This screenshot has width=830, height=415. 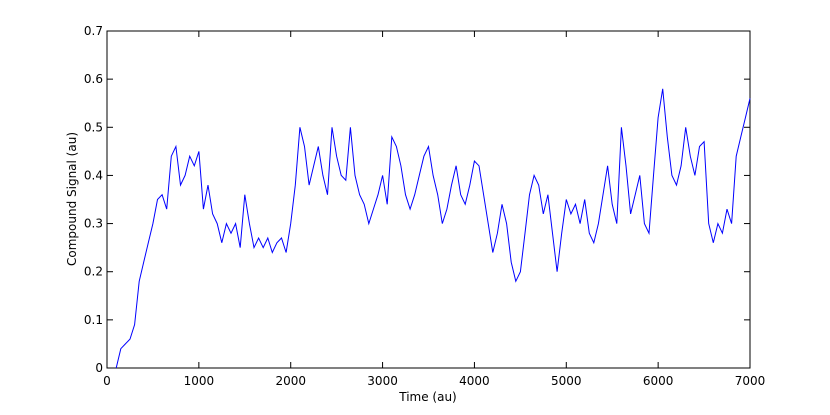 What do you see at coordinates (93, 224) in the screenshot?
I see `y-tick-label: 0.3` at bounding box center [93, 224].